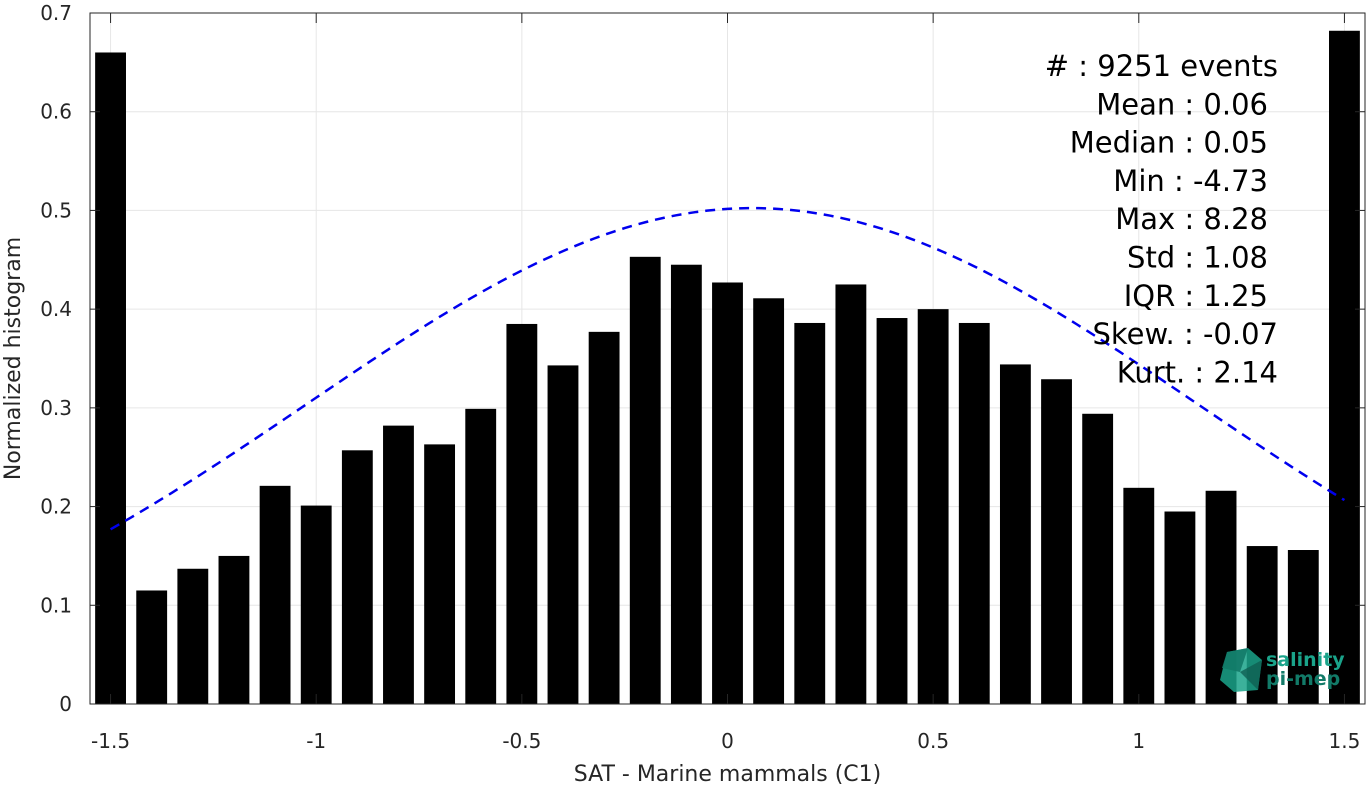 This screenshot has height=785, width=1367. Describe the element at coordinates (13, 358) in the screenshot. I see `y-axis-label: Normalized histogram` at that location.